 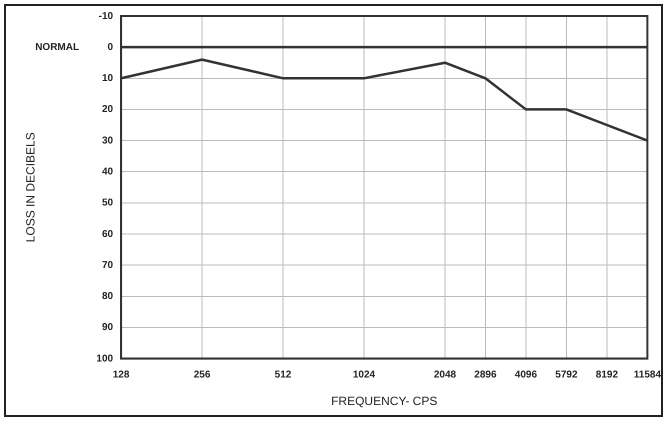 What do you see at coordinates (105, 358) in the screenshot?
I see `y-tick-label: 100` at bounding box center [105, 358].